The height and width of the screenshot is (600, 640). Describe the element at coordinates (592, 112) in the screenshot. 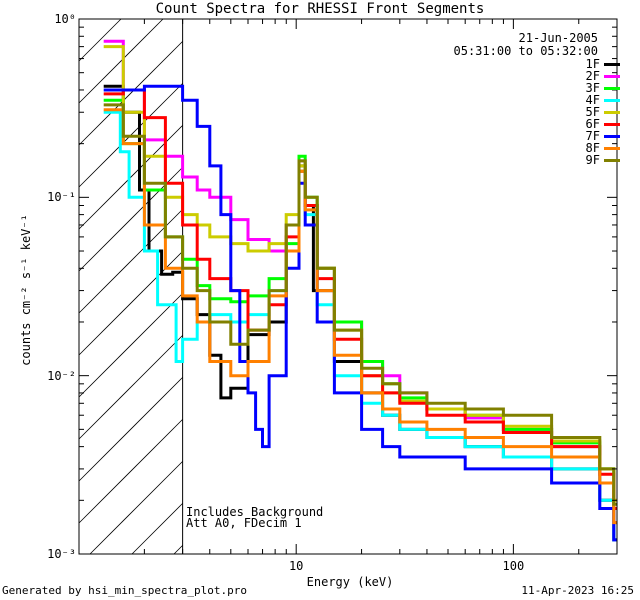

I see `legend-label: 5F` at that location.